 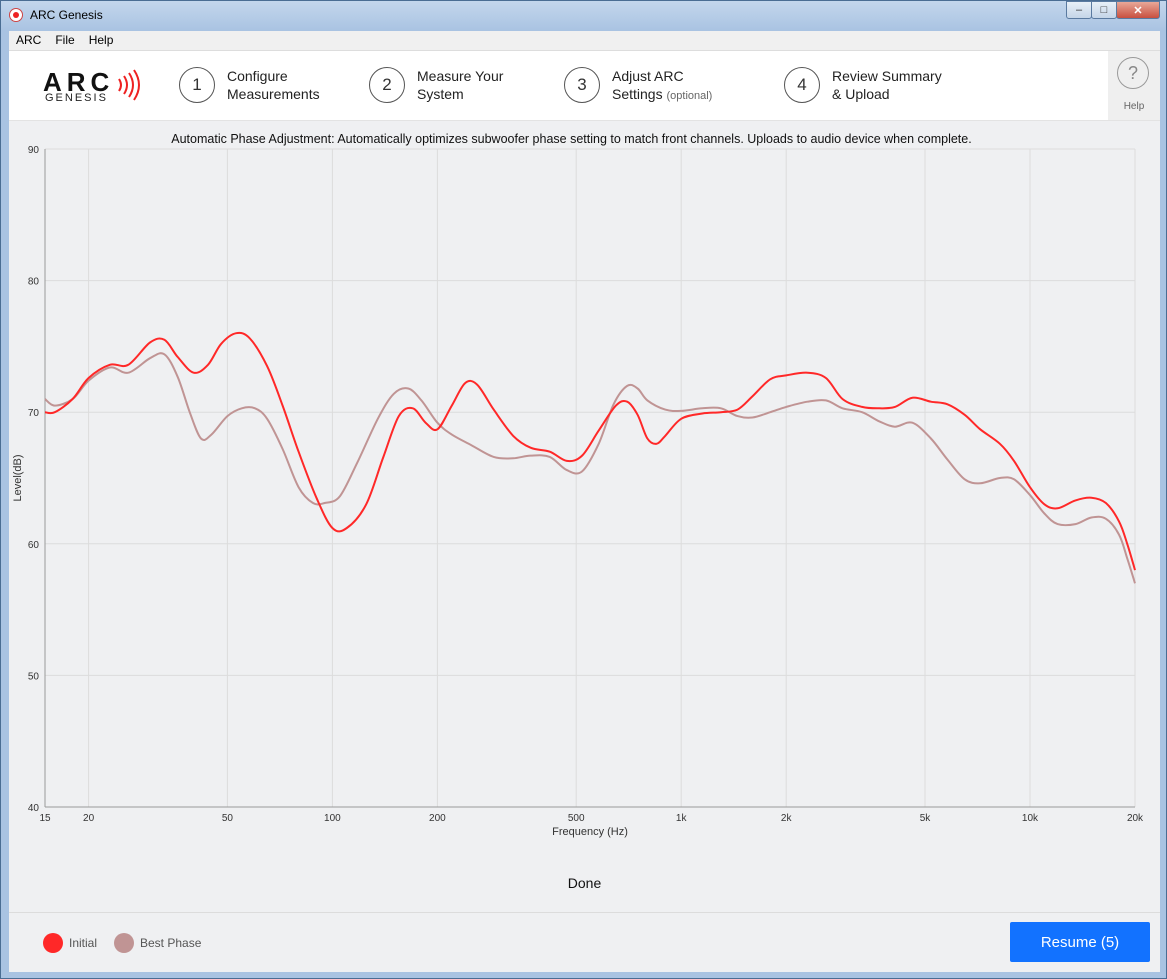 I want to click on menu-bar: ARC File Help, so click(x=584, y=41).